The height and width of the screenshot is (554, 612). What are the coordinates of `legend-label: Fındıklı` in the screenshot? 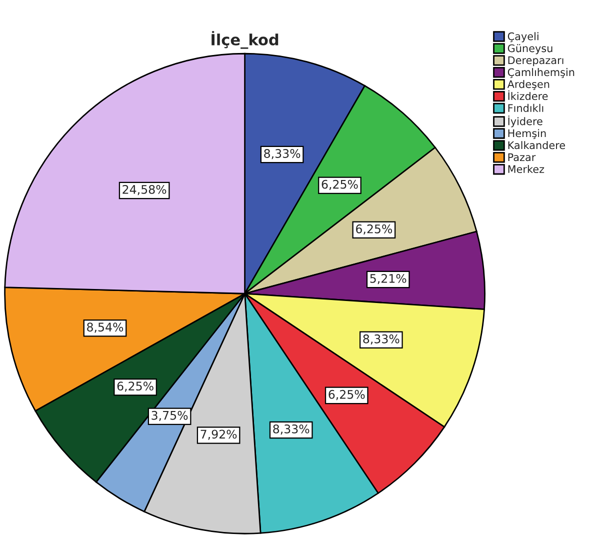 It's located at (526, 108).